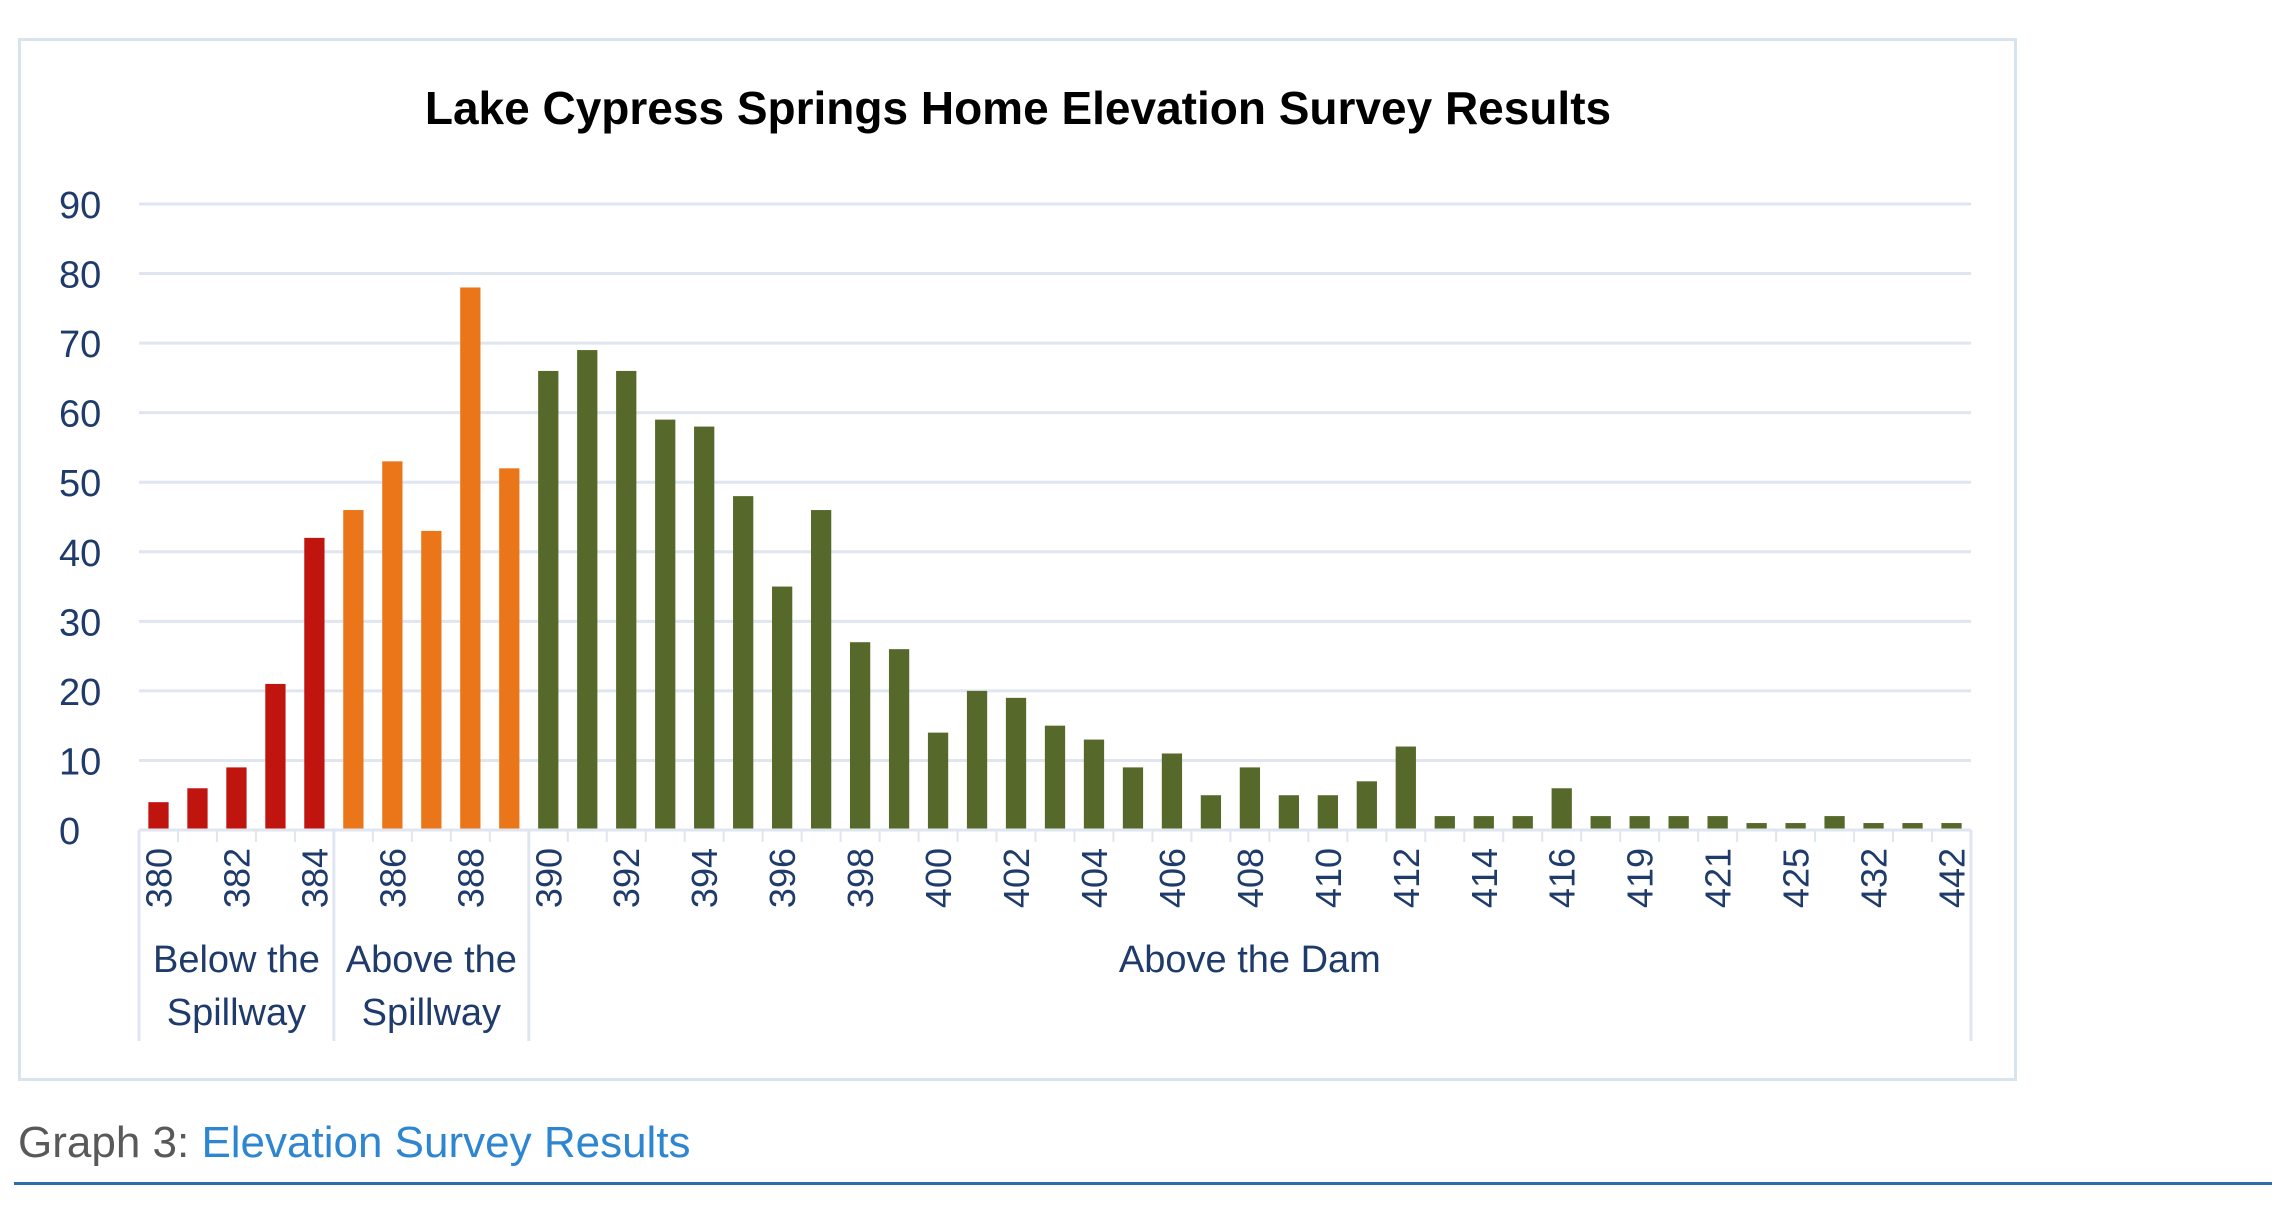 The height and width of the screenshot is (1210, 2282). Describe the element at coordinates (236, 960) in the screenshot. I see `group-label-line1: Below the` at that location.